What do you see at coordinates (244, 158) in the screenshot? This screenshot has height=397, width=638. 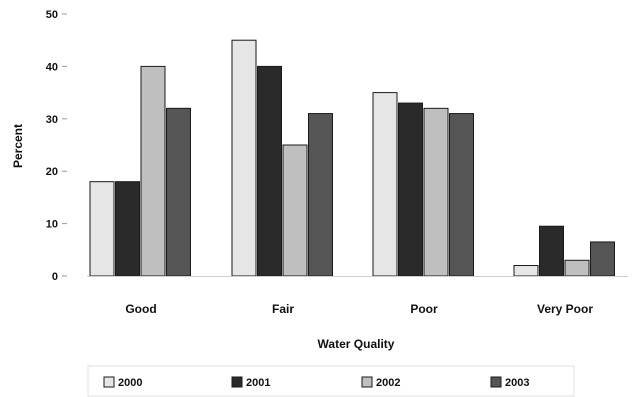 I see `bar-fair-2000` at bounding box center [244, 158].